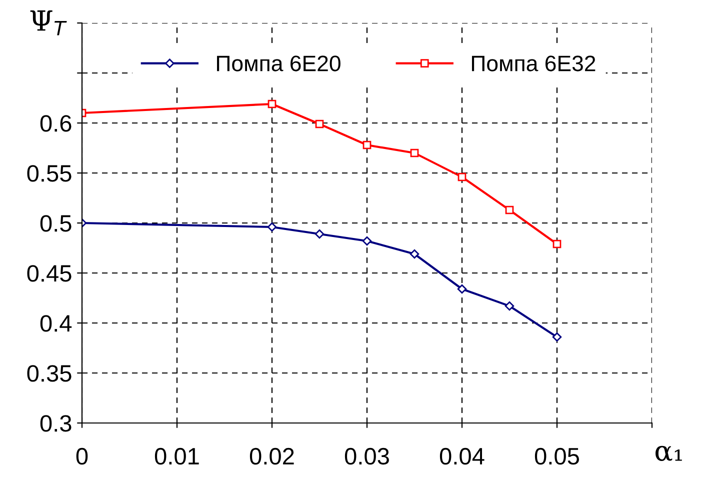 This screenshot has width=706, height=489. What do you see at coordinates (176, 456) in the screenshot?
I see `x-tick-label: 0.01` at bounding box center [176, 456].